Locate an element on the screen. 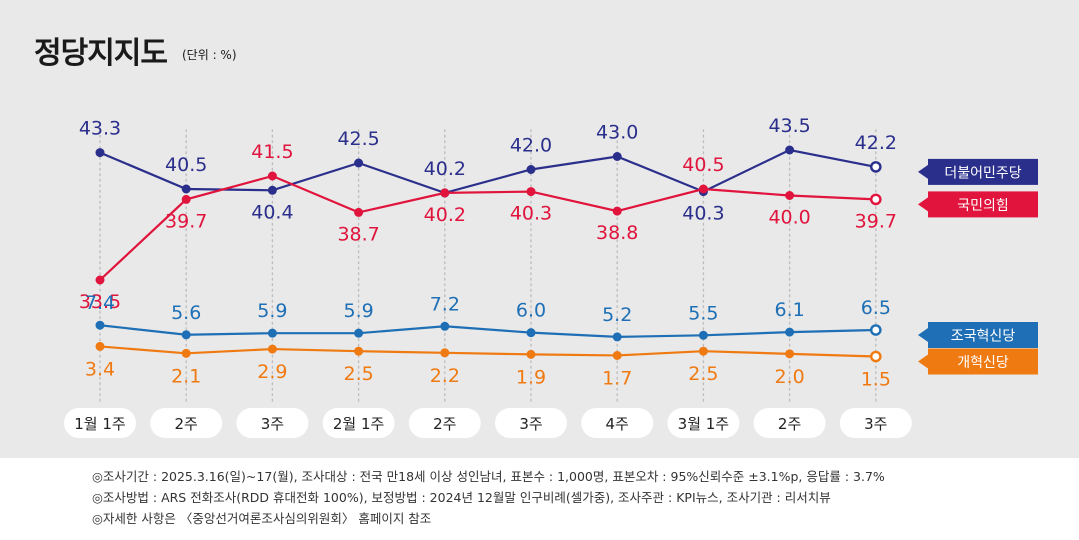 This screenshot has height=540, width=1079. data-label: 41.5 is located at coordinates (272, 152).